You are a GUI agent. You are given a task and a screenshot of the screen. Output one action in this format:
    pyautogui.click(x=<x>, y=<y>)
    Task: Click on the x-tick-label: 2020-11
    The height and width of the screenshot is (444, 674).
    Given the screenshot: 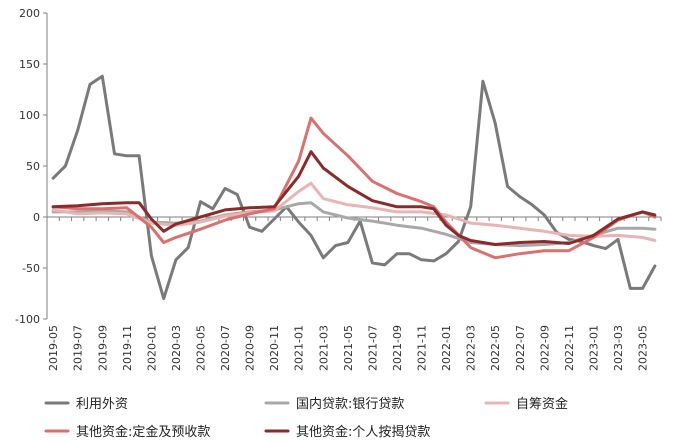 What is the action you would take?
    pyautogui.click(x=274, y=348)
    